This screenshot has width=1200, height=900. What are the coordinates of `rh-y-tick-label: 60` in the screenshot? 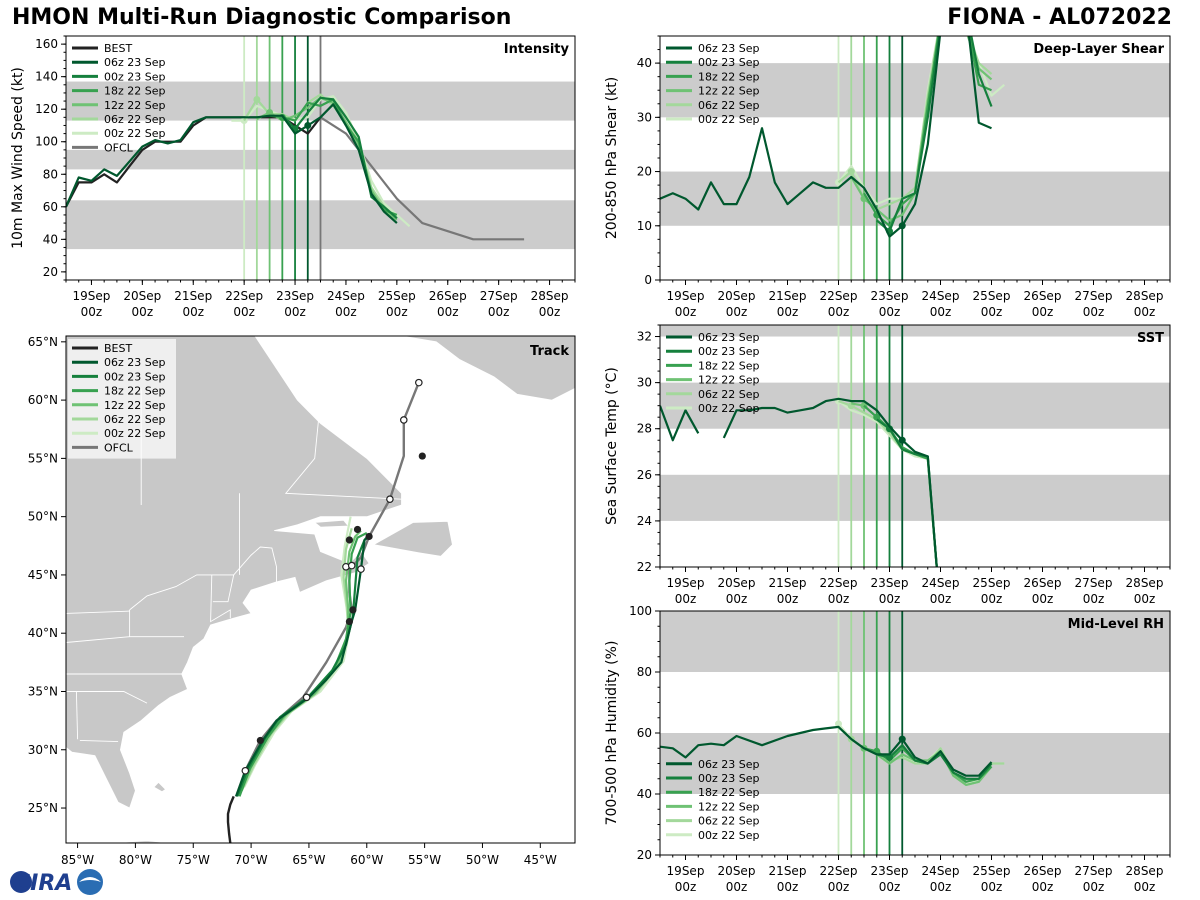 It's located at (644, 733).